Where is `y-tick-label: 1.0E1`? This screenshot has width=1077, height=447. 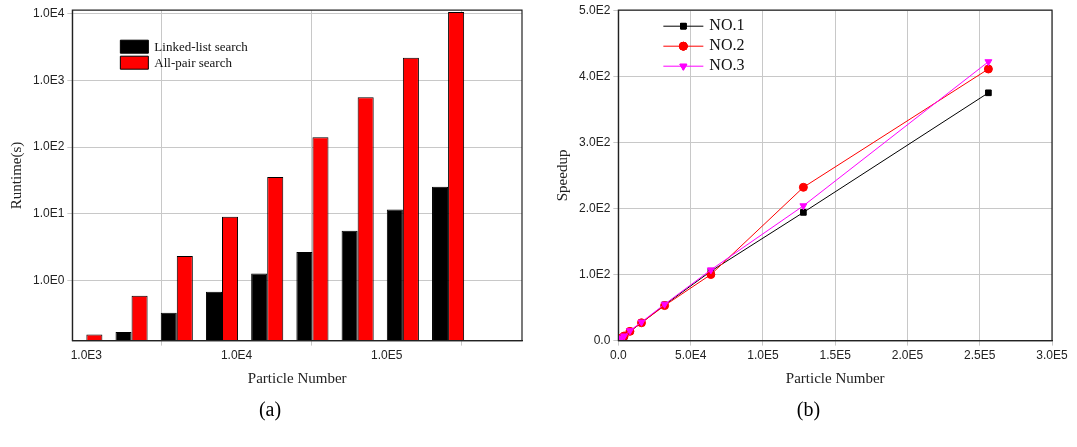 y-tick-label: 1.0E1 is located at coordinates (49, 213).